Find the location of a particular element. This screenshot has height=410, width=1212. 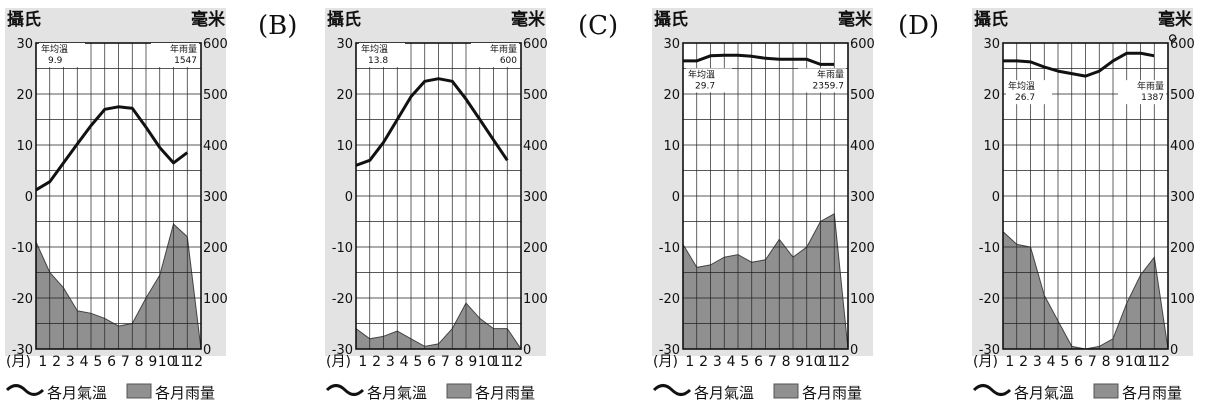

annual-rain-box is located at coordinates (495, 55).